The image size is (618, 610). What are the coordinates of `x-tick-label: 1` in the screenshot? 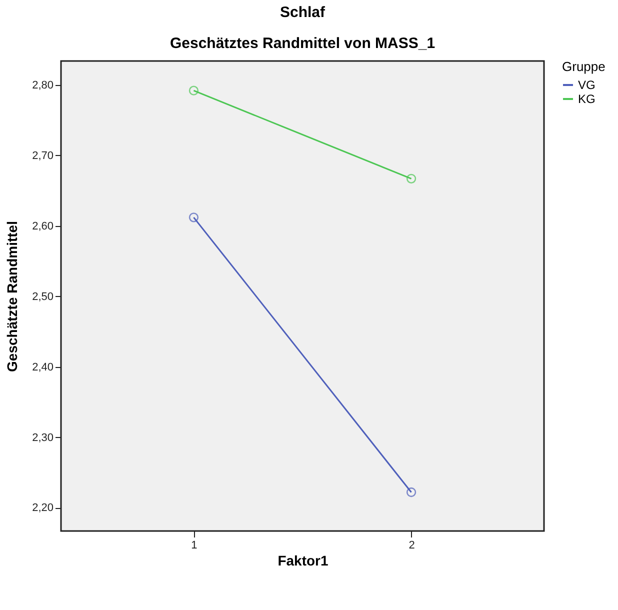 It's located at (194, 546).